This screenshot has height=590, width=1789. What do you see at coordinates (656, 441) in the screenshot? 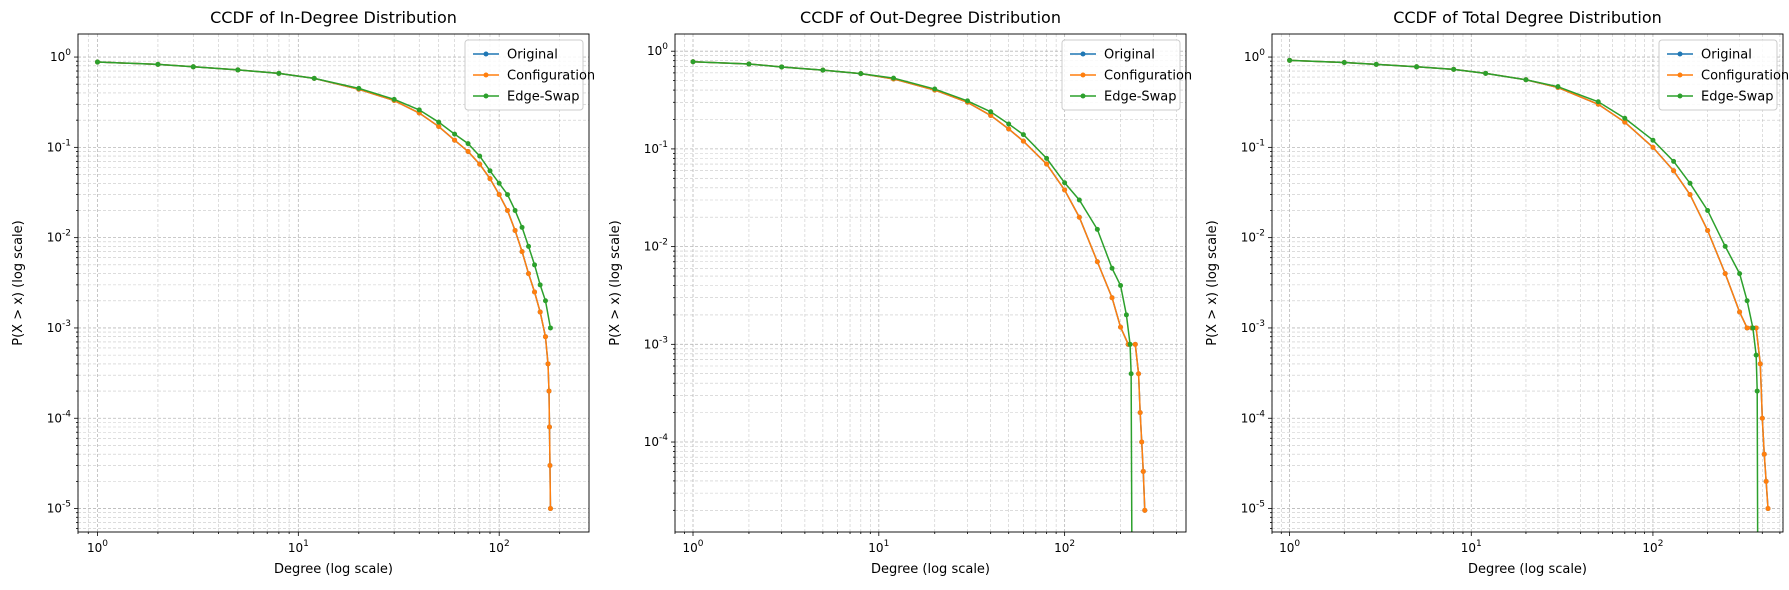
I see `y-tick-label: 10⁻⁴` at bounding box center [656, 441].